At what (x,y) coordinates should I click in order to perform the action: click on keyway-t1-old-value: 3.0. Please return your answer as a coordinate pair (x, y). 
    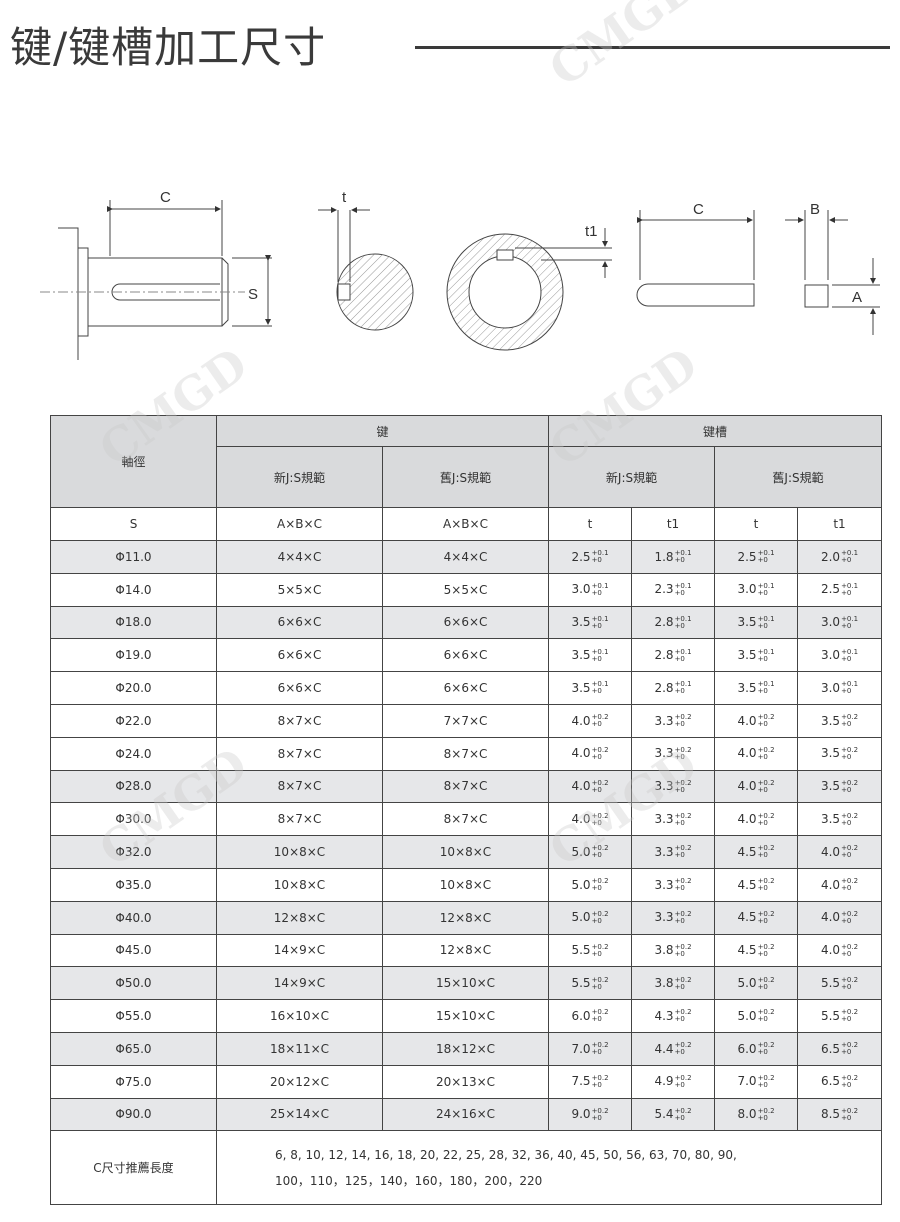
    Looking at the image, I should click on (830, 655).